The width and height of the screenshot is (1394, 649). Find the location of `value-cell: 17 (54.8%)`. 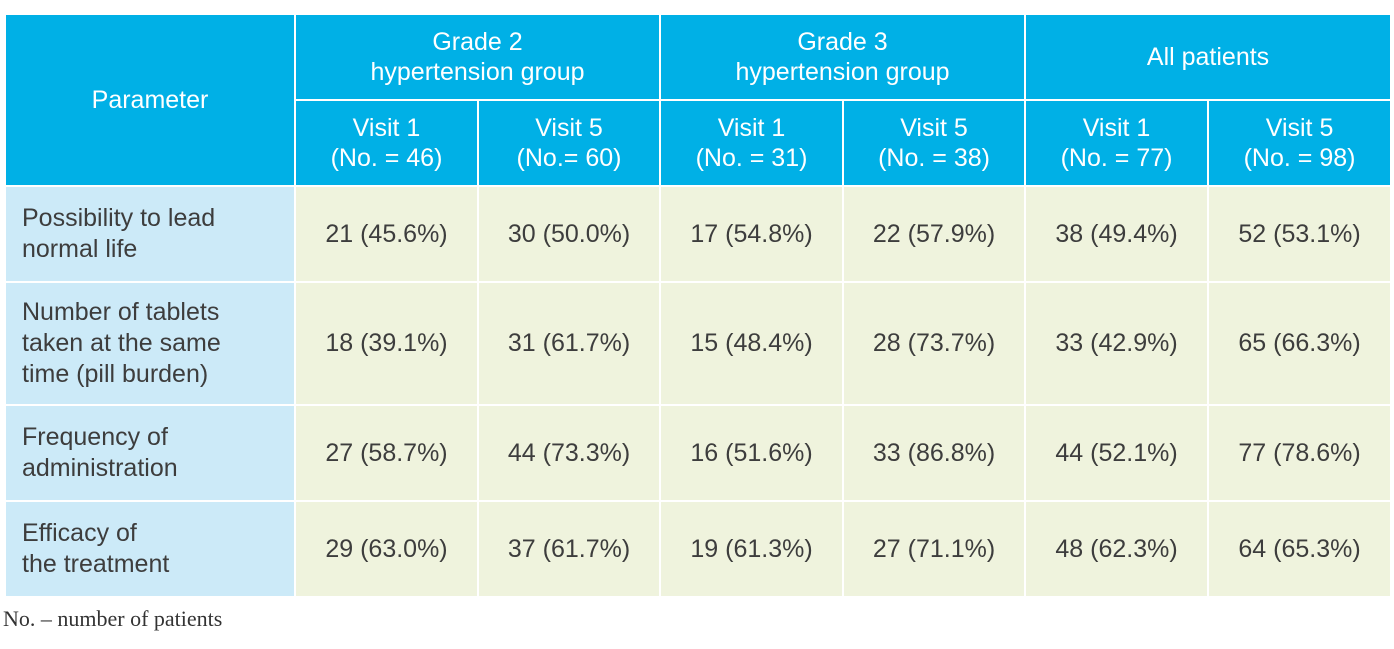

value-cell: 17 (54.8%) is located at coordinates (752, 234).